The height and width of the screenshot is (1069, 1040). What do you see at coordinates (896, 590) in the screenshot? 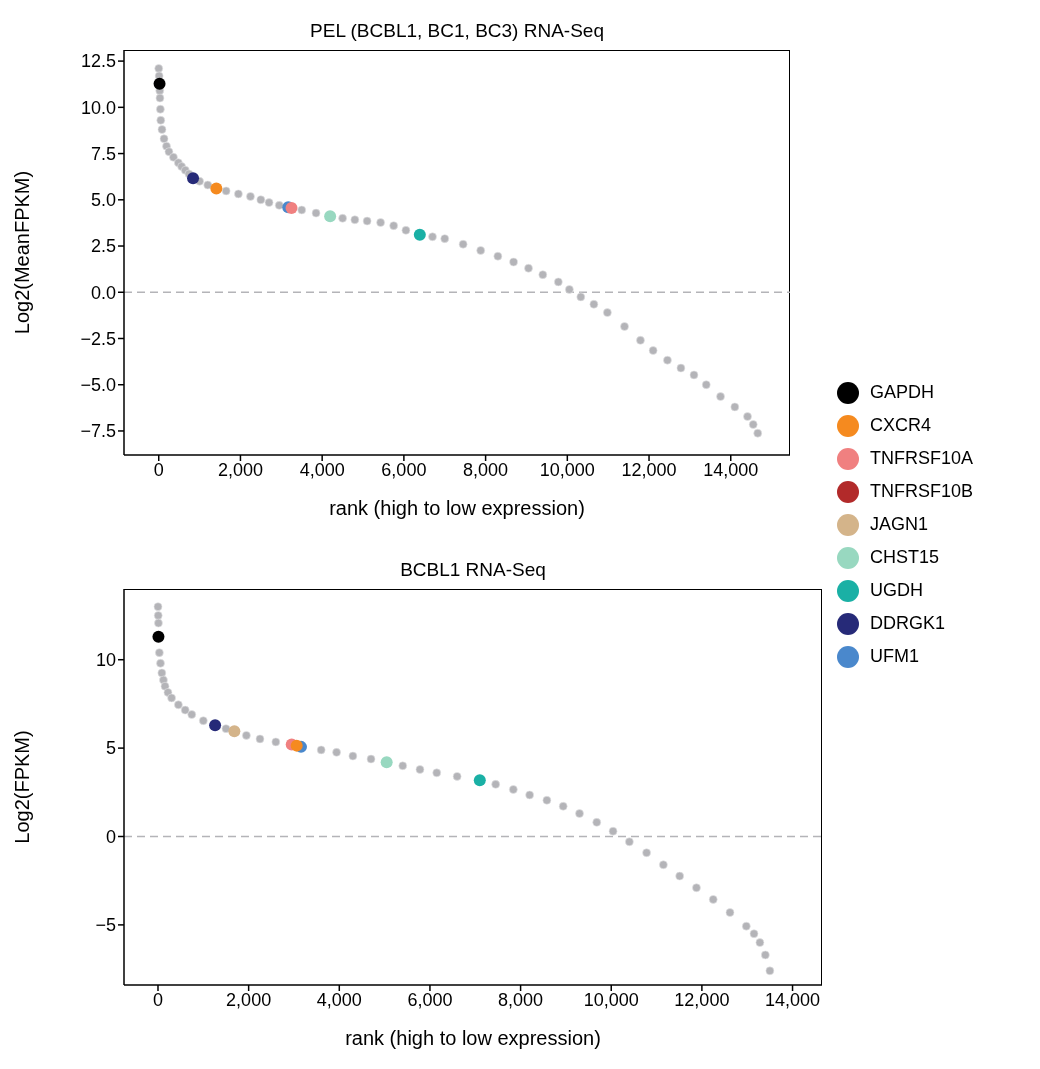
I see `legend-label: UGDH` at bounding box center [896, 590].